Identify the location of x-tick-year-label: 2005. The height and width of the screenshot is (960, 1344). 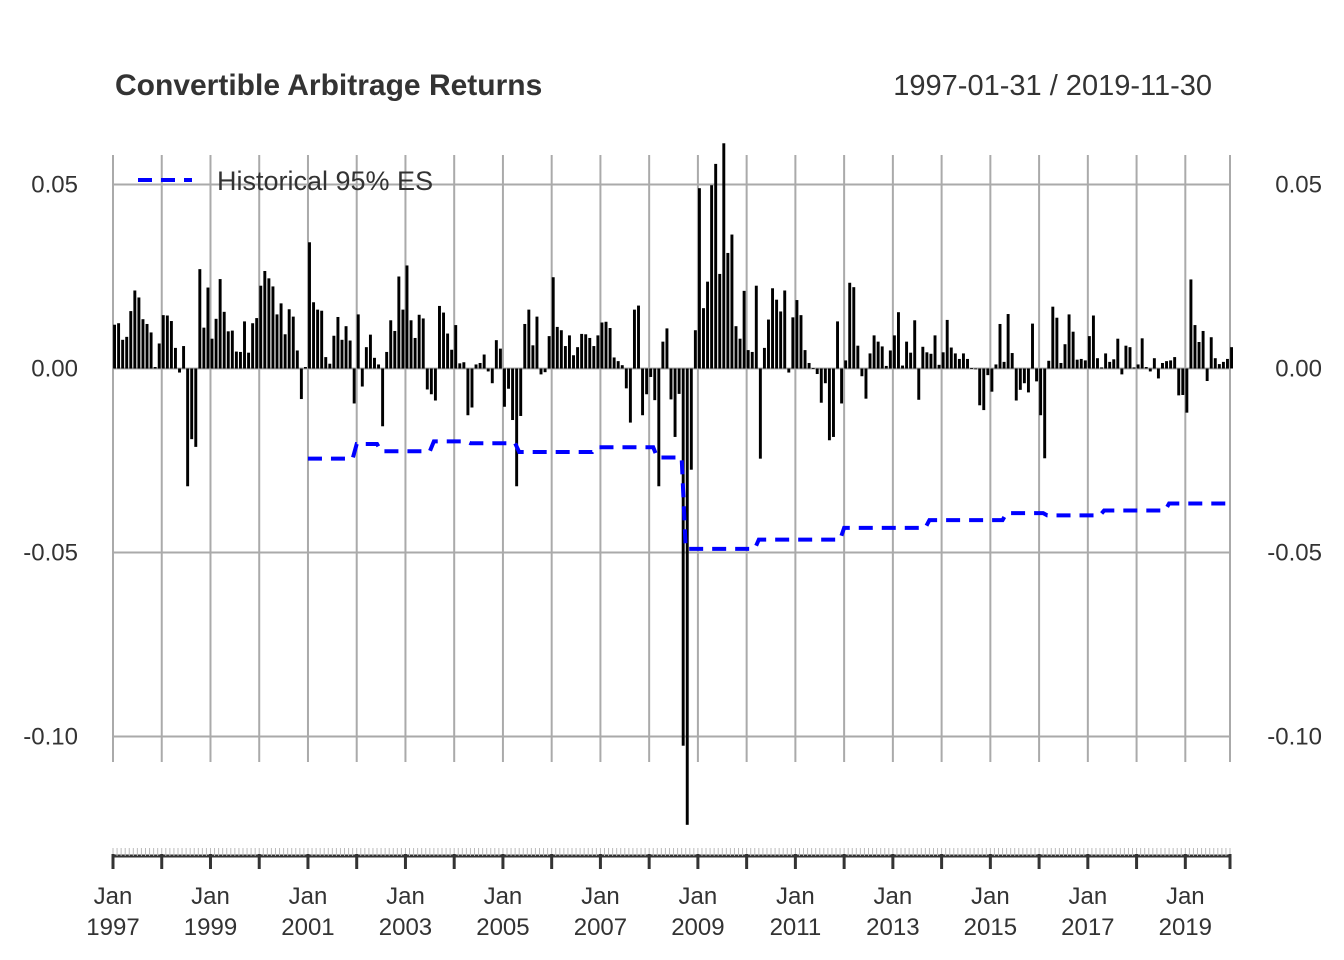
(502, 927).